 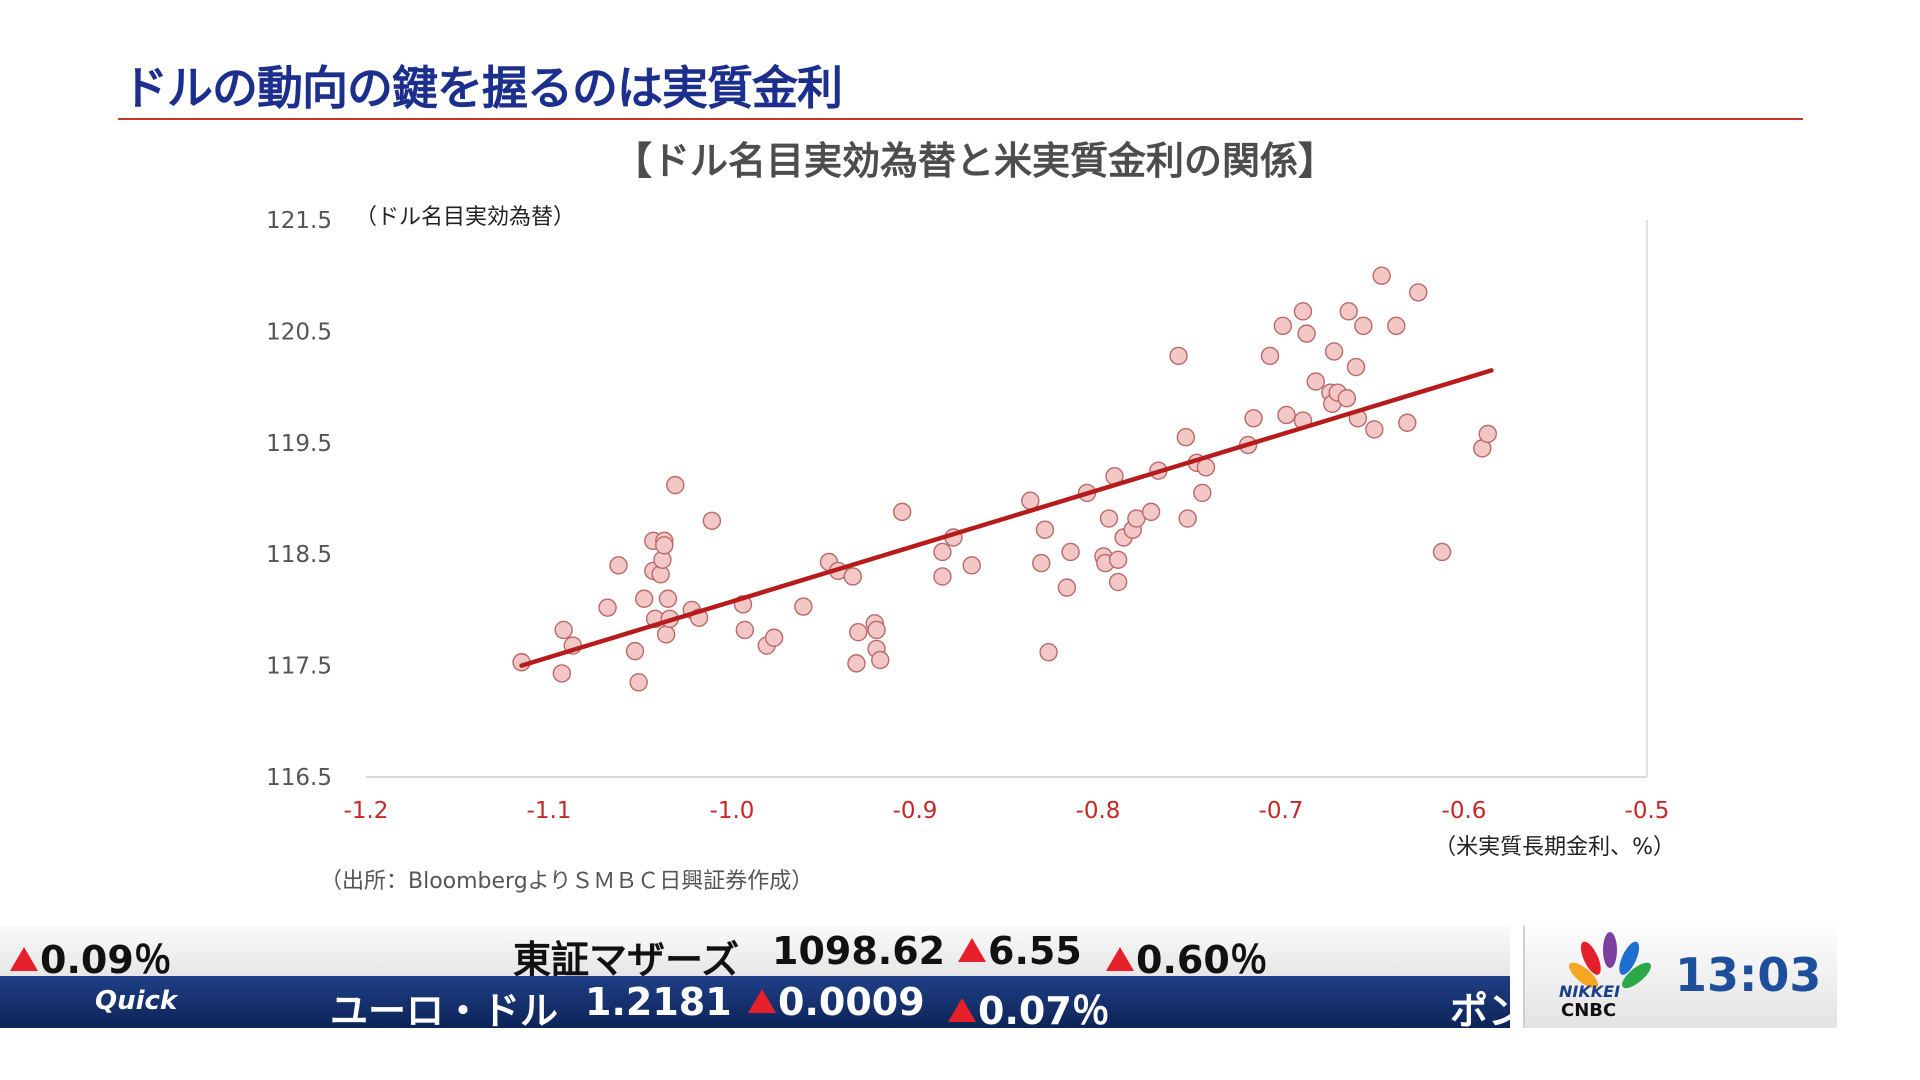 What do you see at coordinates (1748, 975) in the screenshot?
I see `clock-time: 13:03` at bounding box center [1748, 975].